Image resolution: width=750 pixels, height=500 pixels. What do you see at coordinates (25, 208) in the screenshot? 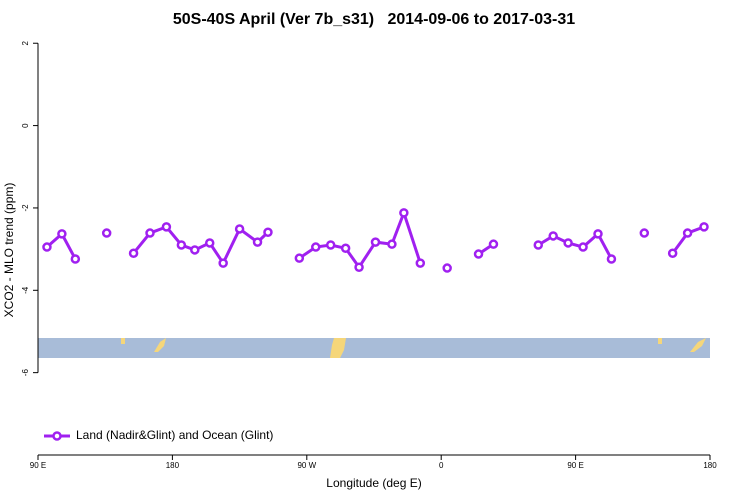
I see `y-tick-label: -2` at bounding box center [25, 208].